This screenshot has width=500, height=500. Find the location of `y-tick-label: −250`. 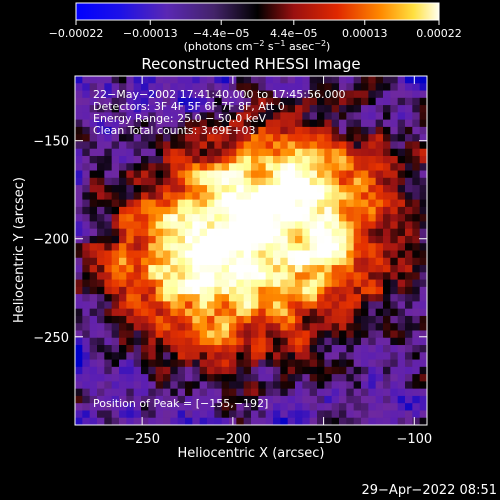

y-tick-label: −250 is located at coordinates (51, 338).